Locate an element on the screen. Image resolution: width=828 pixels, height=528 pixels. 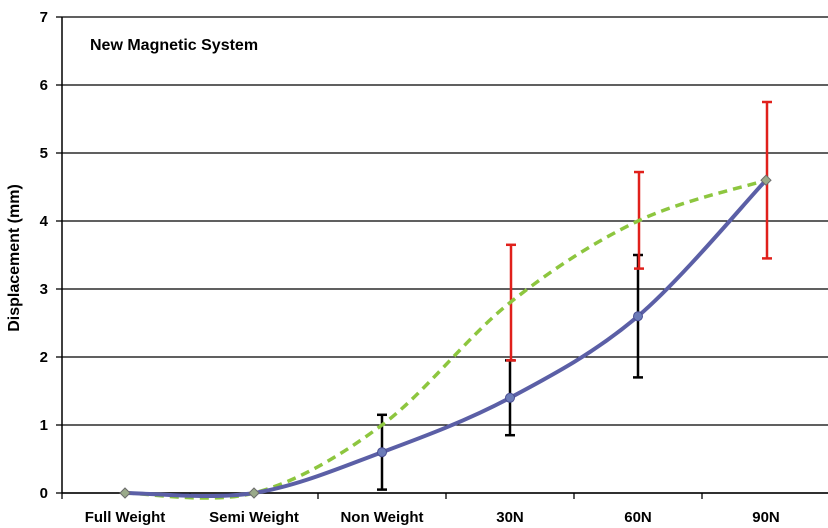
x-tick-label: Semi Weight is located at coordinates (254, 517).